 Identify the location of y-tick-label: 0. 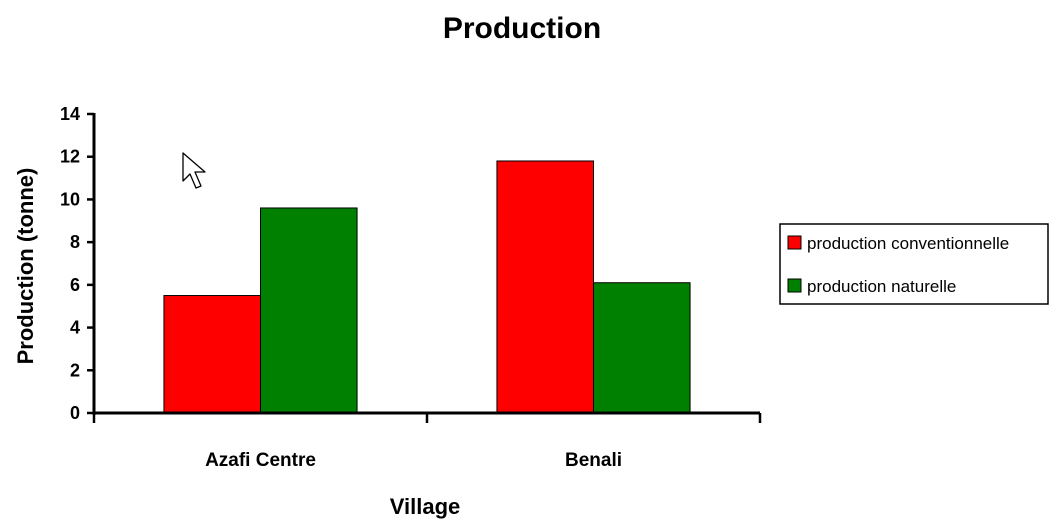
(75, 413).